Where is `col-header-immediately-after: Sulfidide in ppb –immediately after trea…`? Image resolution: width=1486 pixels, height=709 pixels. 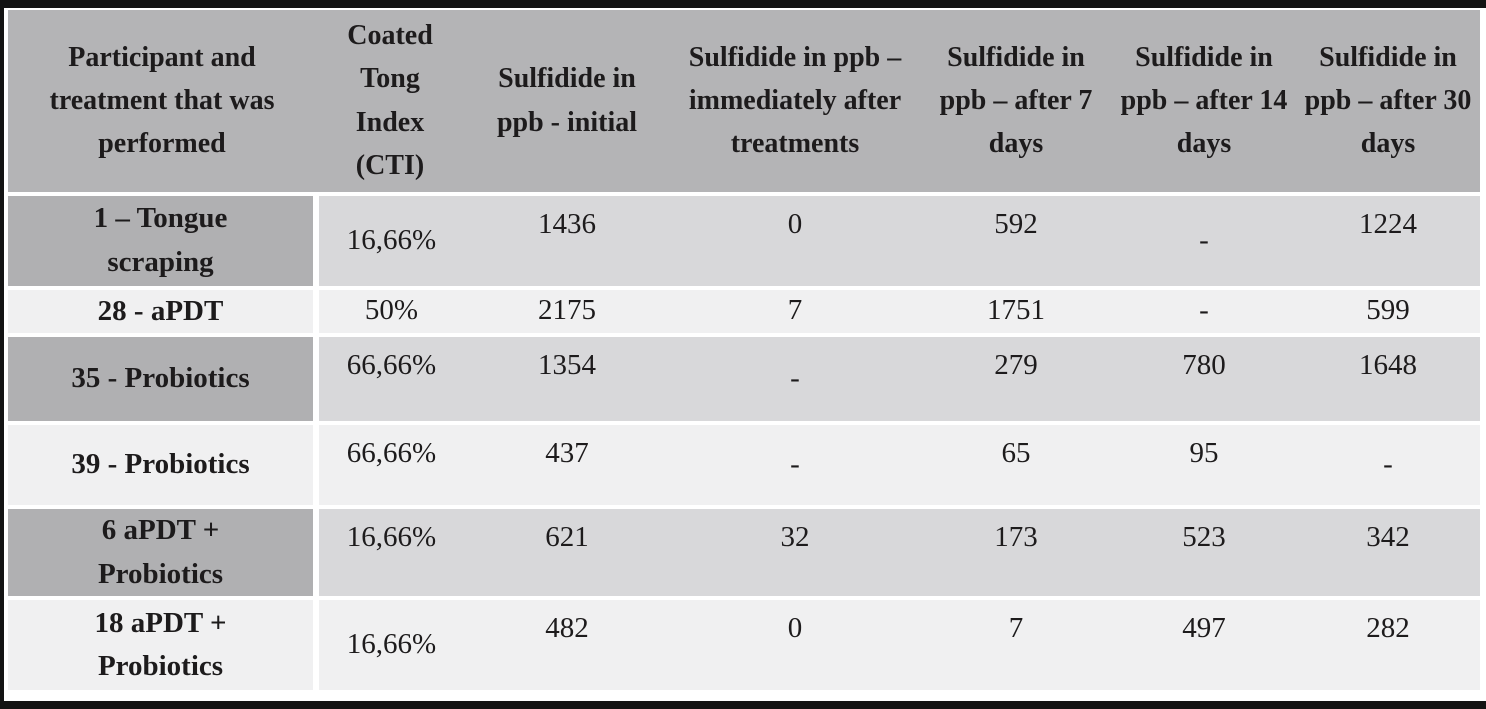 col-header-immediately-after: Sulfidide in ppb –immediately after trea… is located at coordinates (795, 103).